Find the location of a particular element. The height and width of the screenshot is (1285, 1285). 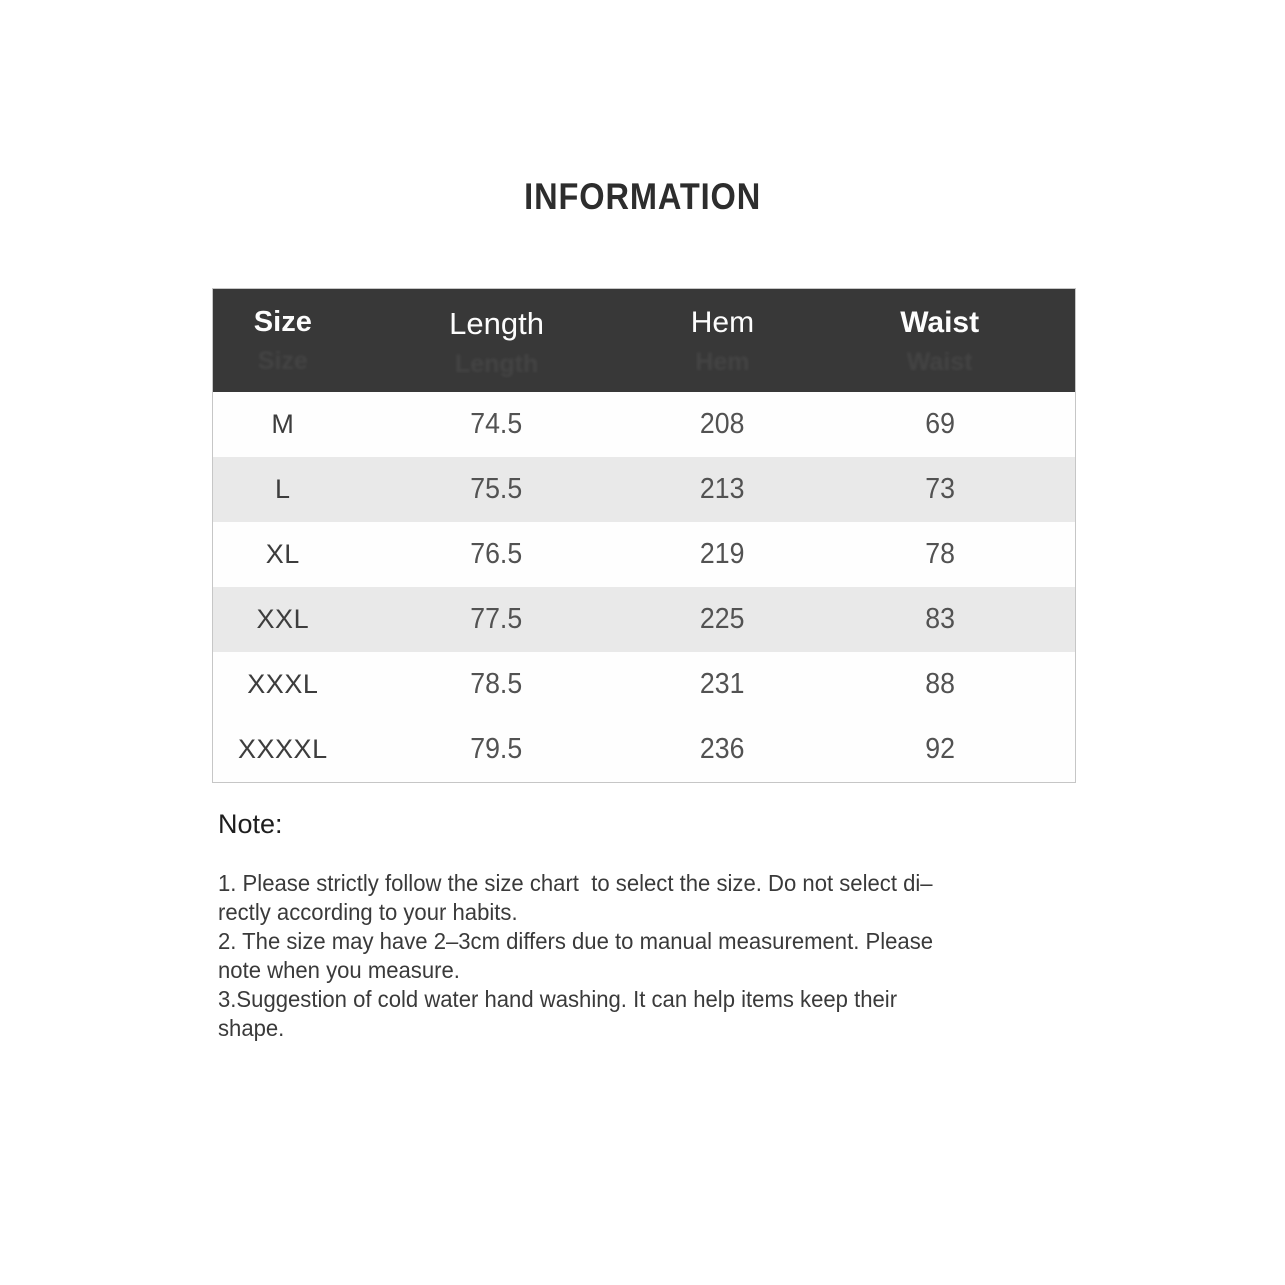

header-cell-size: Size Size is located at coordinates (283, 340).